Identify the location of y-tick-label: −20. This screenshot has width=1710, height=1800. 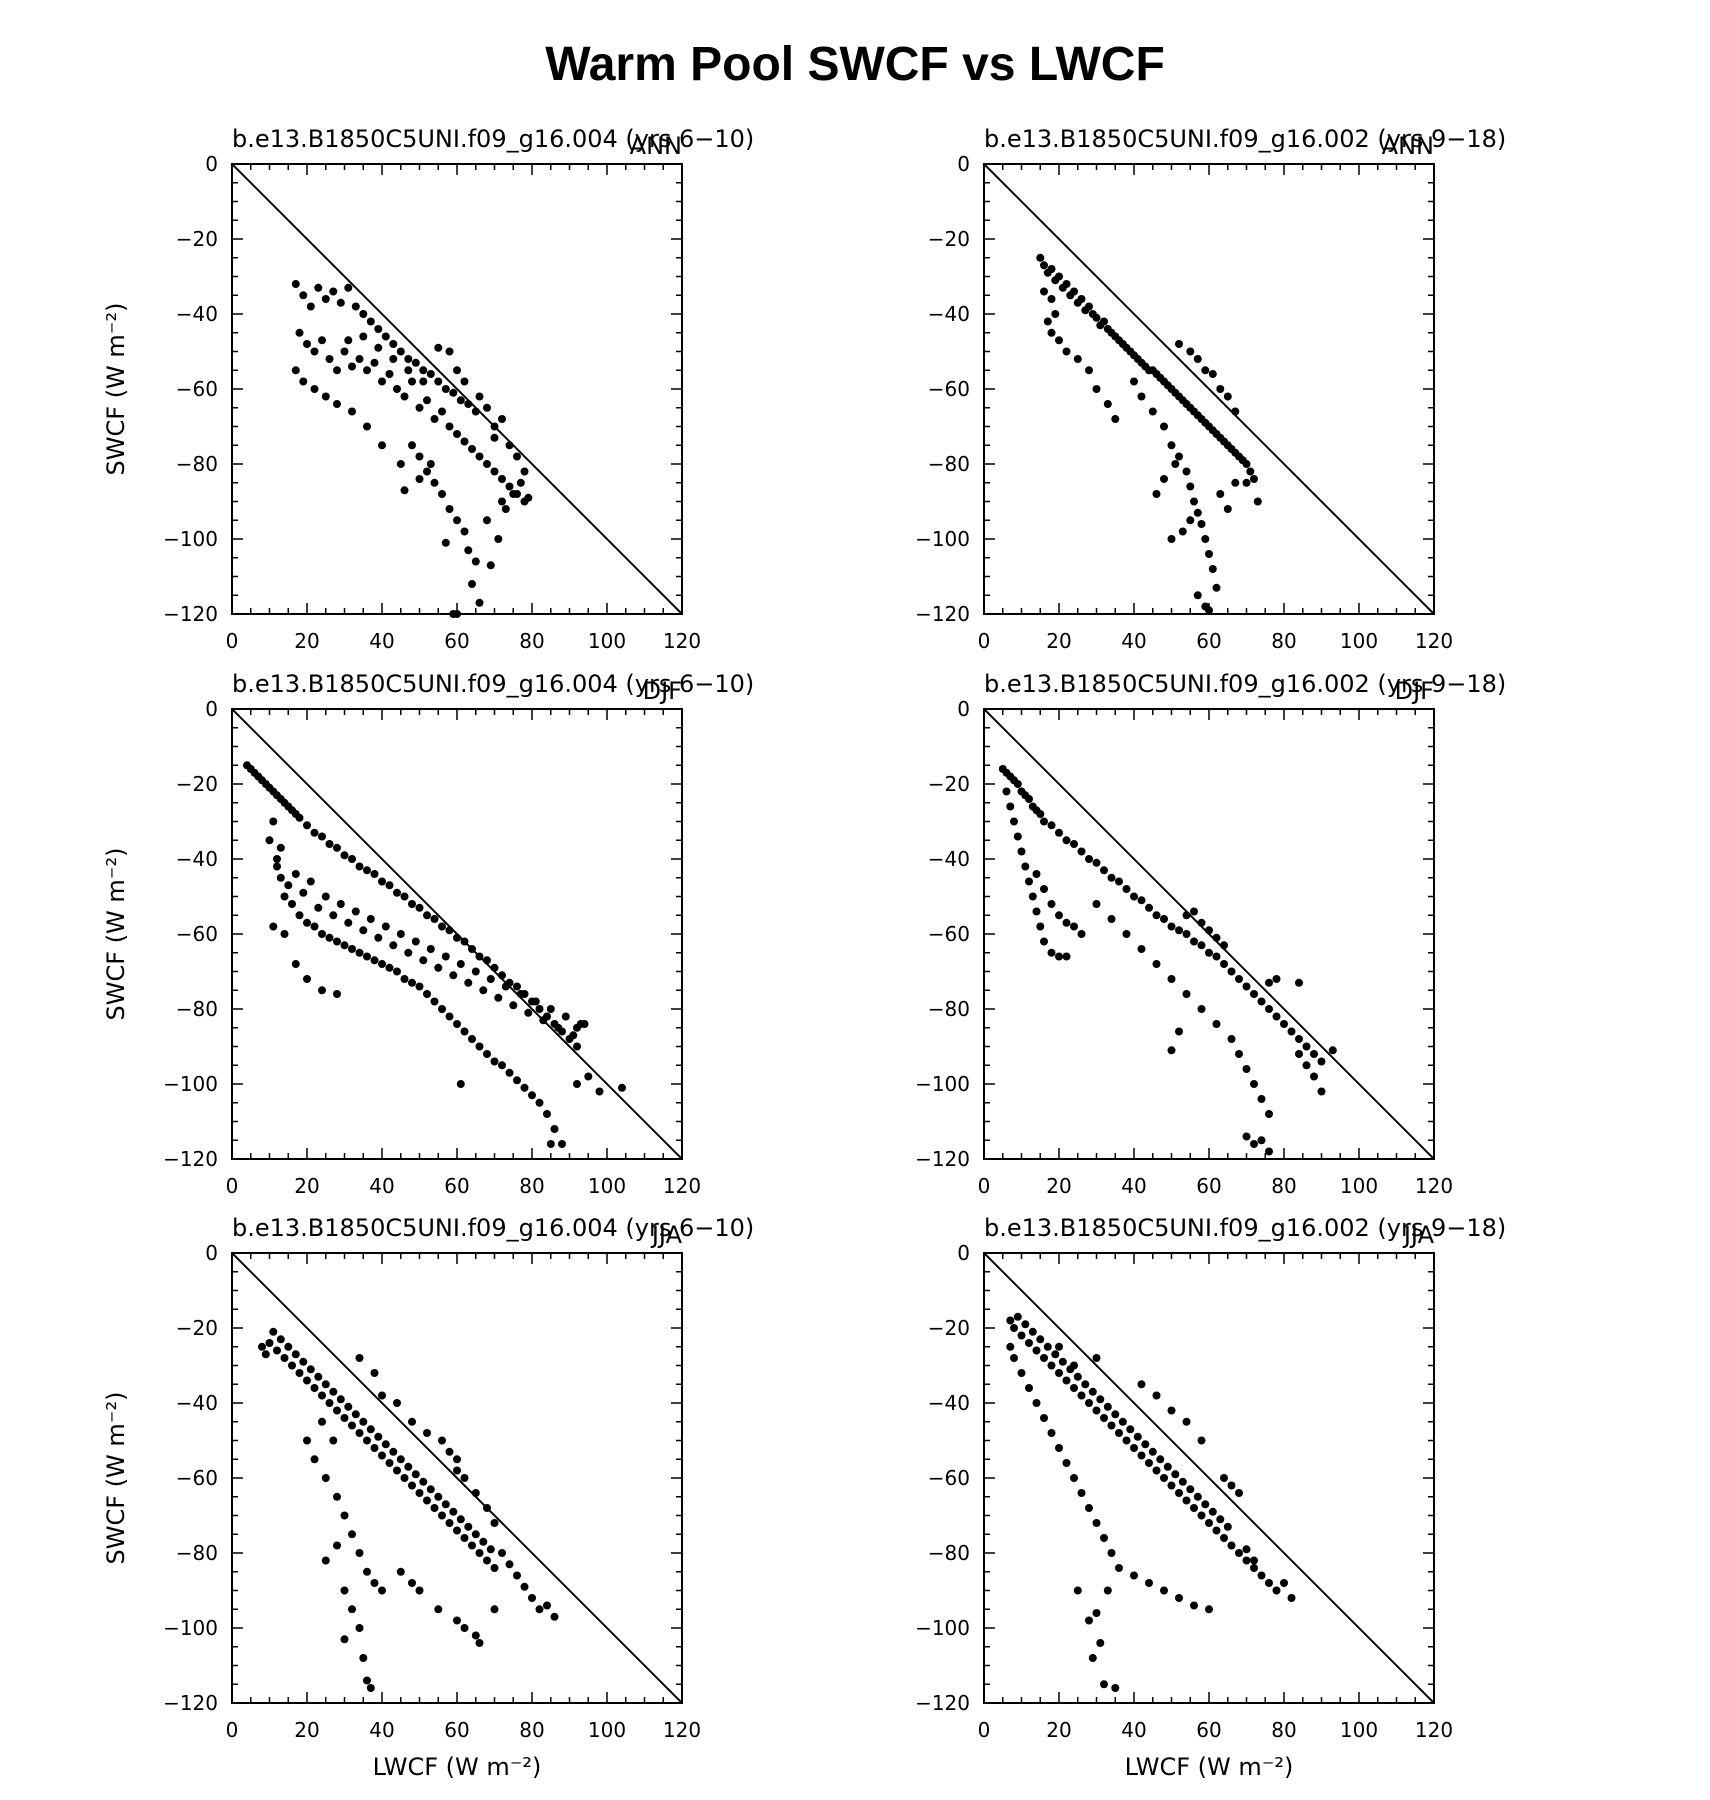
(197, 1328).